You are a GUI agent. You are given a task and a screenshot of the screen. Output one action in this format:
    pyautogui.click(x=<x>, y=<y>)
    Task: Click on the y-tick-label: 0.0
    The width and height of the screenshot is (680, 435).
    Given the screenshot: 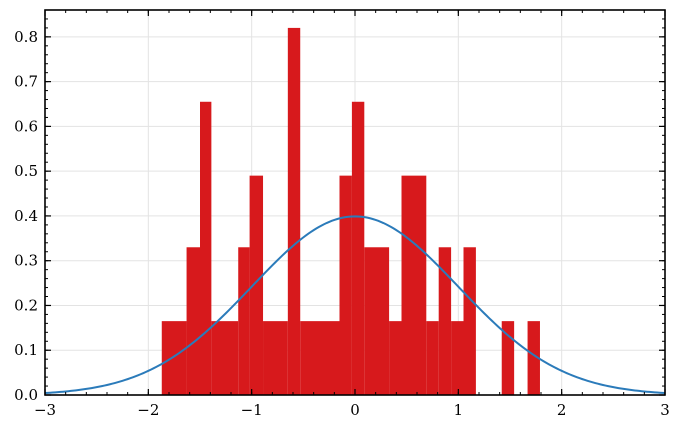 What is the action you would take?
    pyautogui.click(x=26, y=395)
    